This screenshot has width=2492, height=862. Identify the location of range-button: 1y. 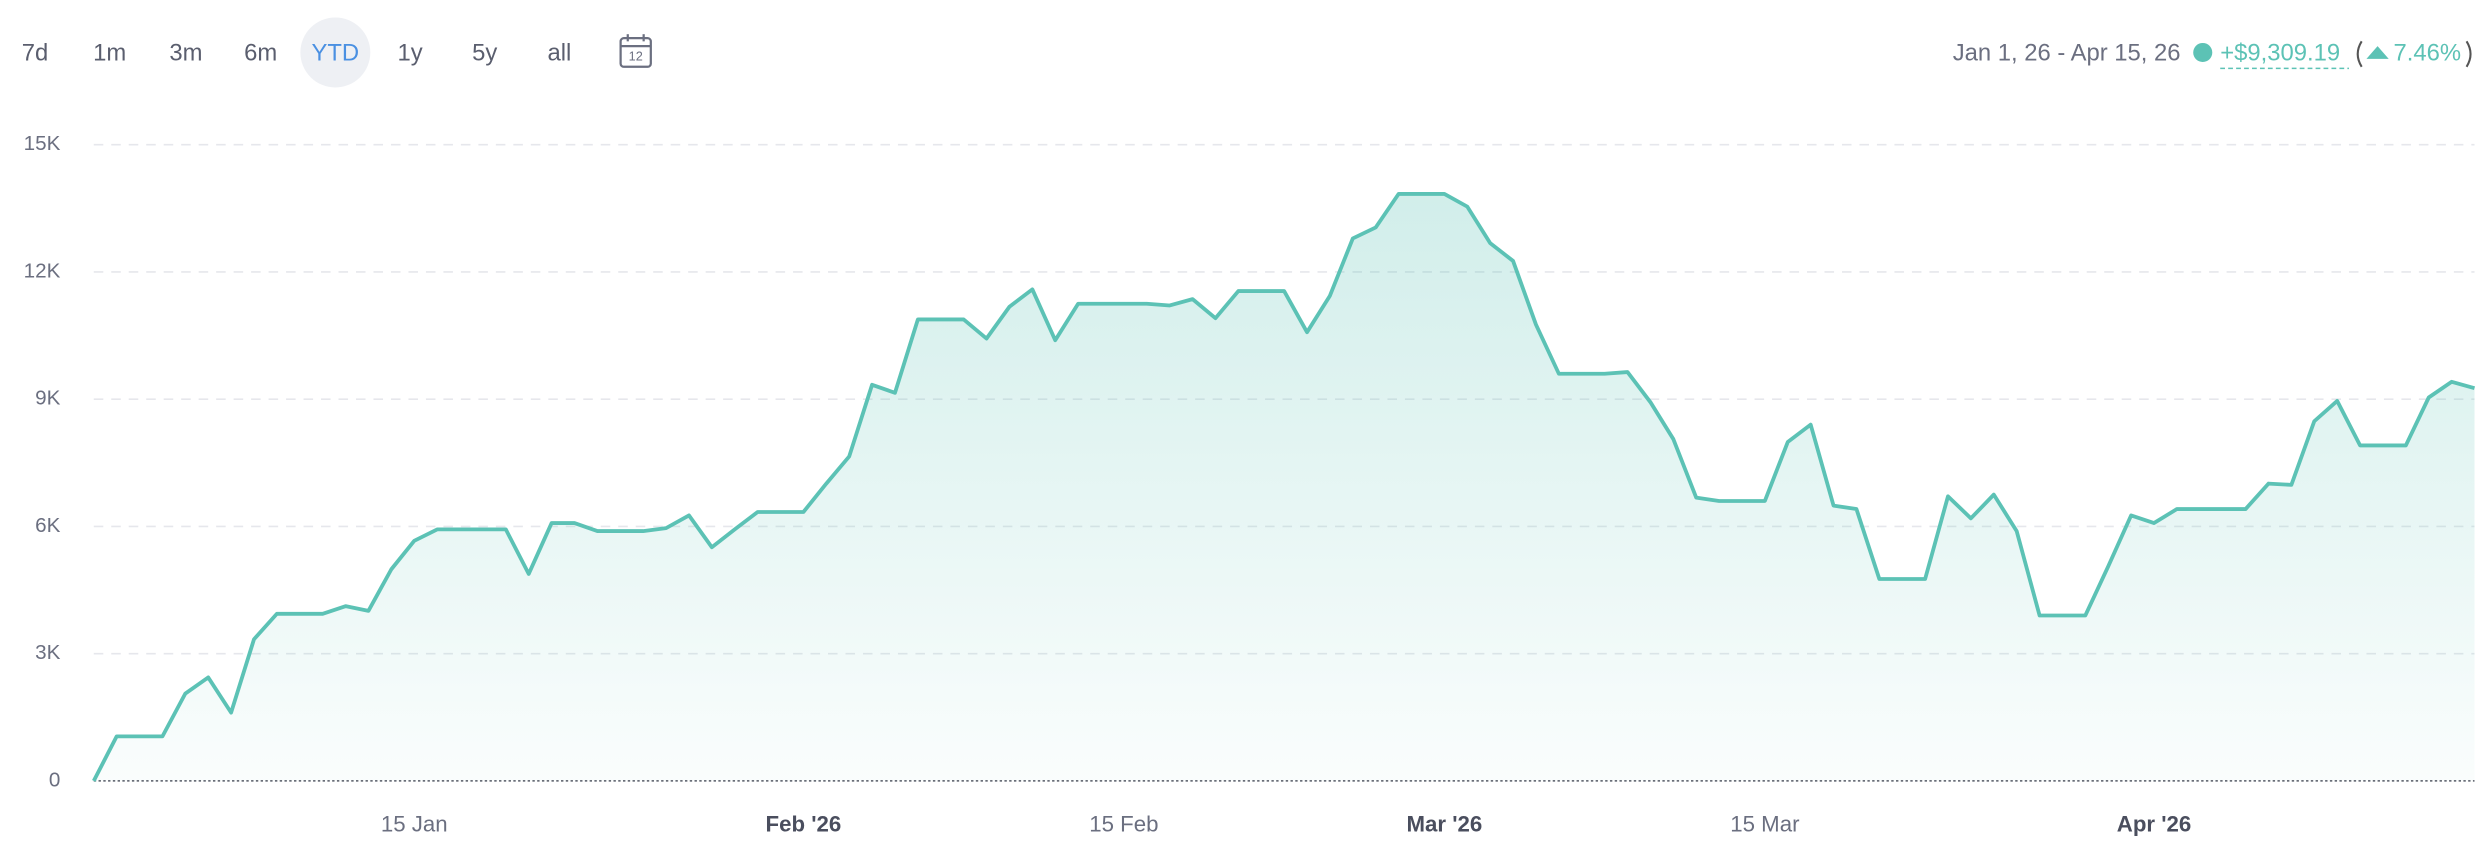
(409, 52).